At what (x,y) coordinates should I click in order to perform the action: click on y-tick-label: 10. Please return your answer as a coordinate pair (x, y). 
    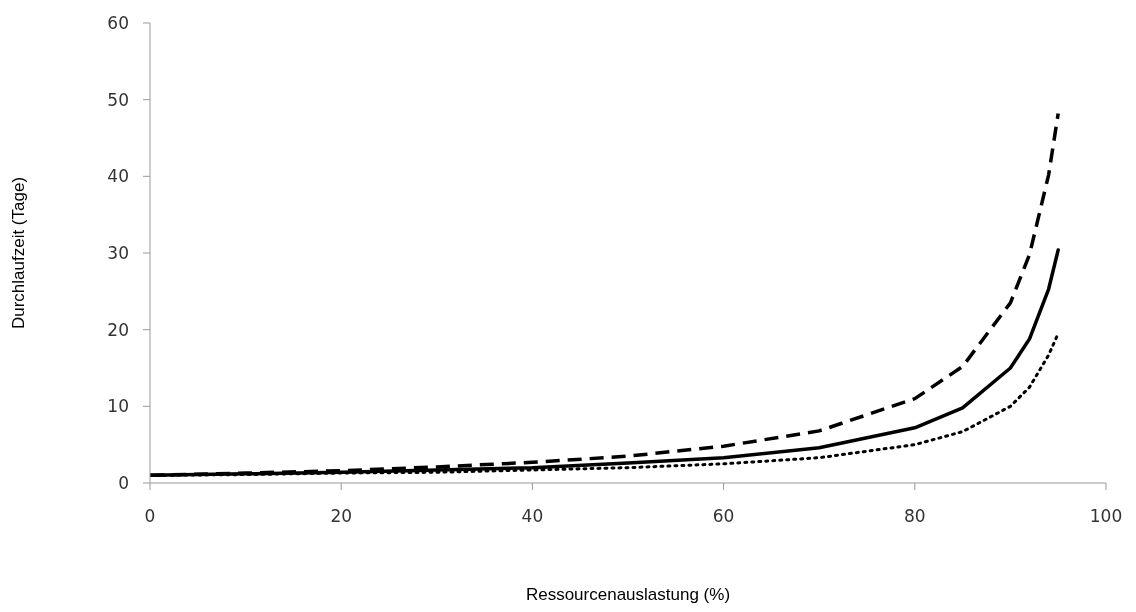
    Looking at the image, I should click on (118, 406).